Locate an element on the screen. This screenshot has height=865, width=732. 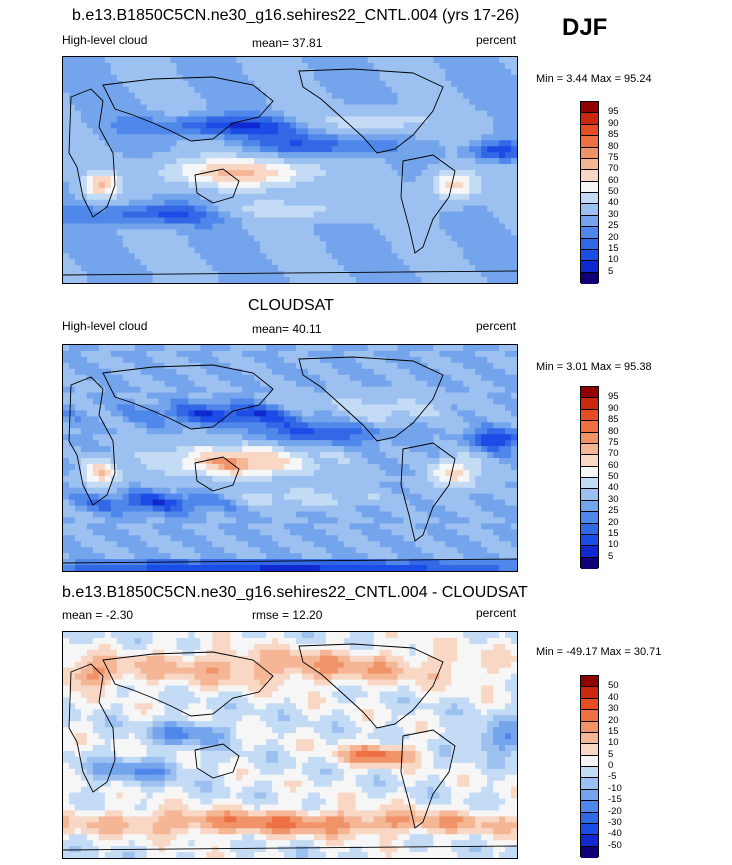
colorbar-swatch is located at coordinates (589, 142).